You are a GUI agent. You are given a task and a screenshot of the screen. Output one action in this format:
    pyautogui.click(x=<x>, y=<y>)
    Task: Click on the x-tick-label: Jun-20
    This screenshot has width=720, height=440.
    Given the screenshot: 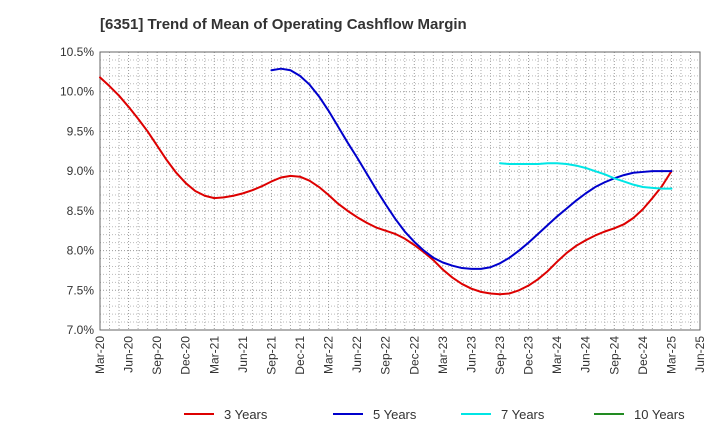 What is the action you would take?
    pyautogui.click(x=129, y=354)
    